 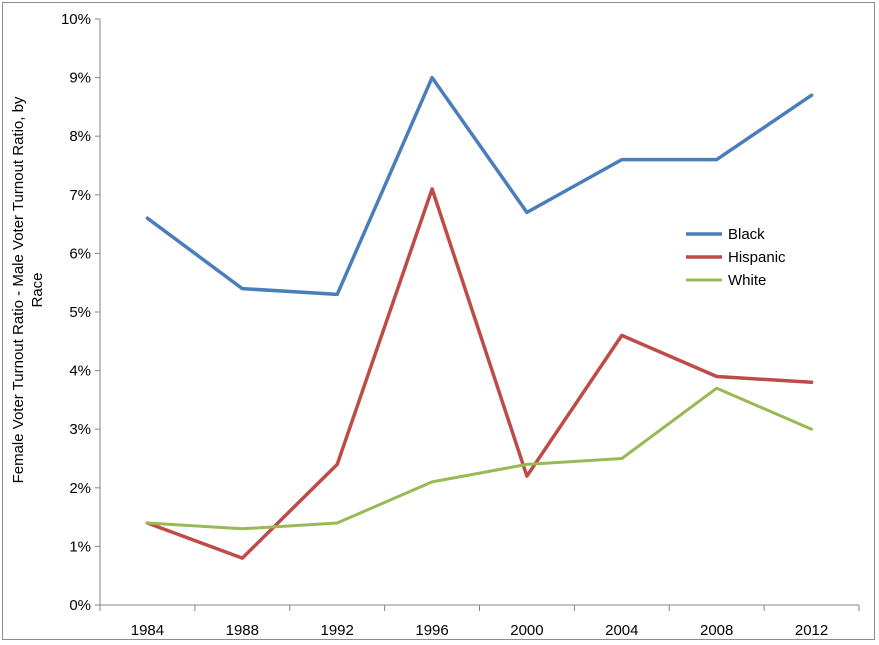 I want to click on legend-label-white: White, so click(x=747, y=280).